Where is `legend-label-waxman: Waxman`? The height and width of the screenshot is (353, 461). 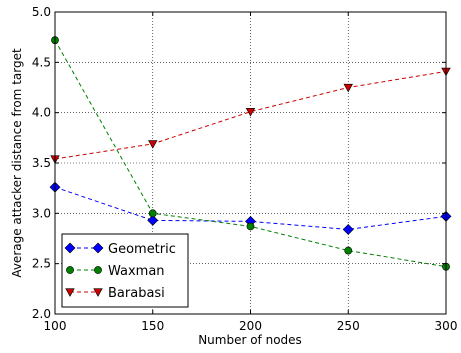 legend-label-waxman: Waxman is located at coordinates (136, 271).